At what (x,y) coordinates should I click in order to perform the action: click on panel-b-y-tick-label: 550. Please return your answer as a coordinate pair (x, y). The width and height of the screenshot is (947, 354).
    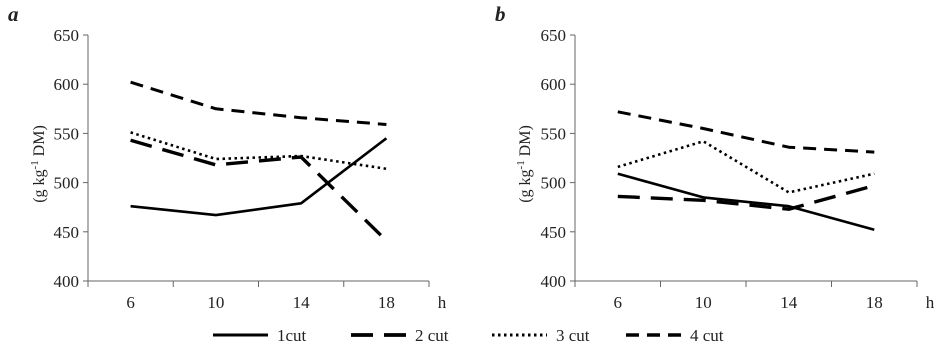
    Looking at the image, I should click on (554, 133).